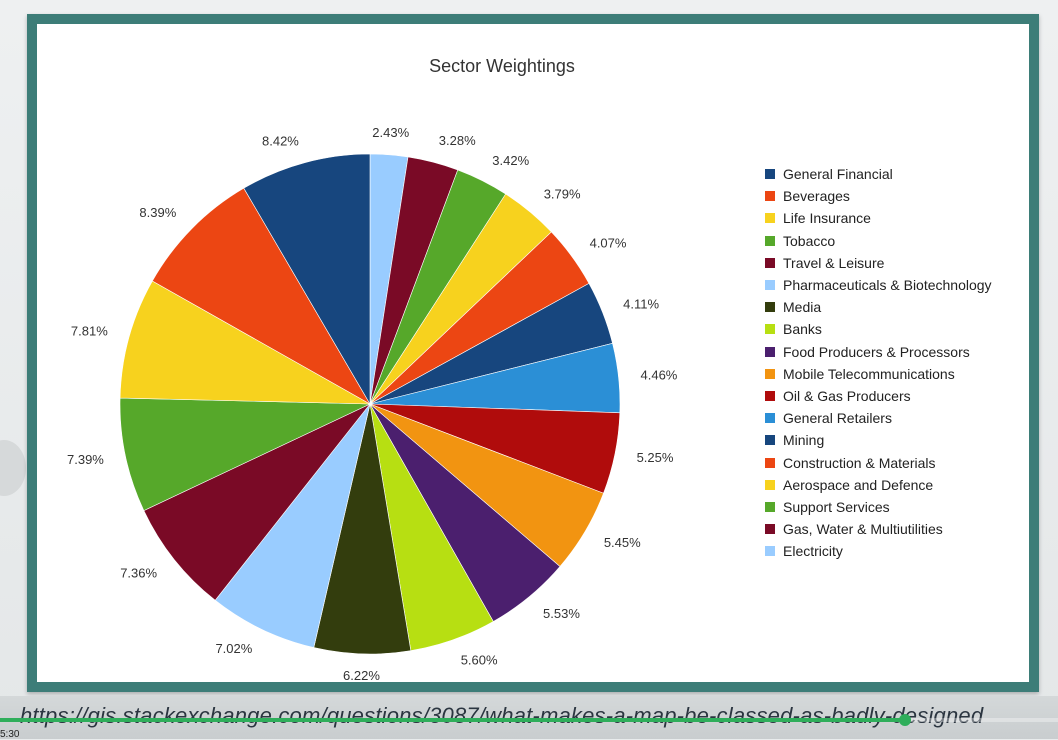 This screenshot has width=1058, height=740. Describe the element at coordinates (457, 140) in the screenshot. I see `pie-data-label-1: 3.28%` at that location.